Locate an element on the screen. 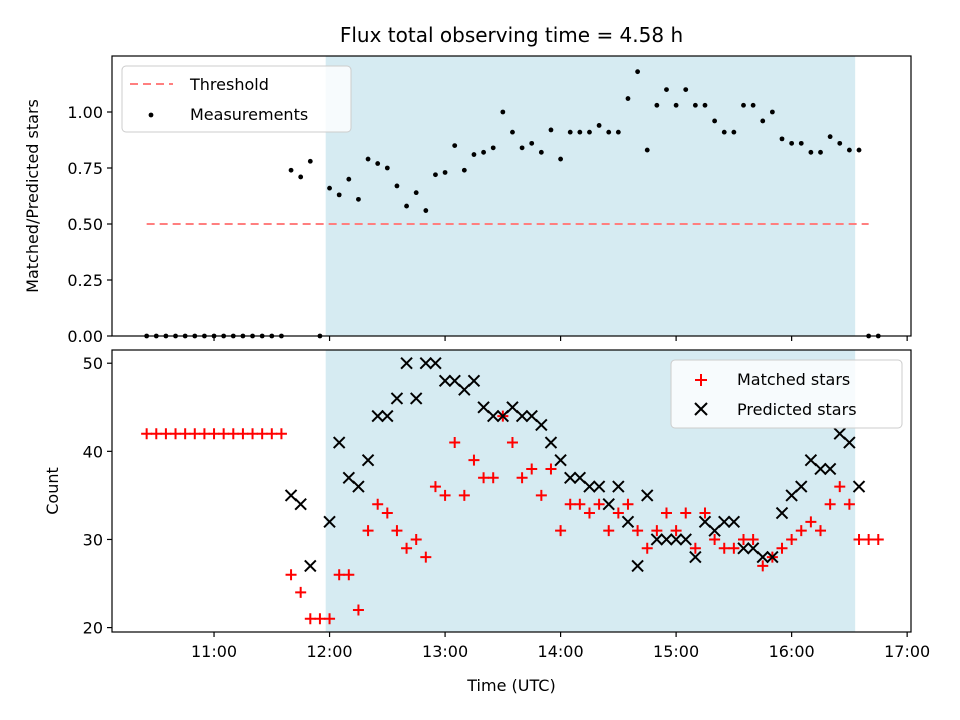 The height and width of the screenshot is (720, 960). y-tick-label: 20 is located at coordinates (93, 628).